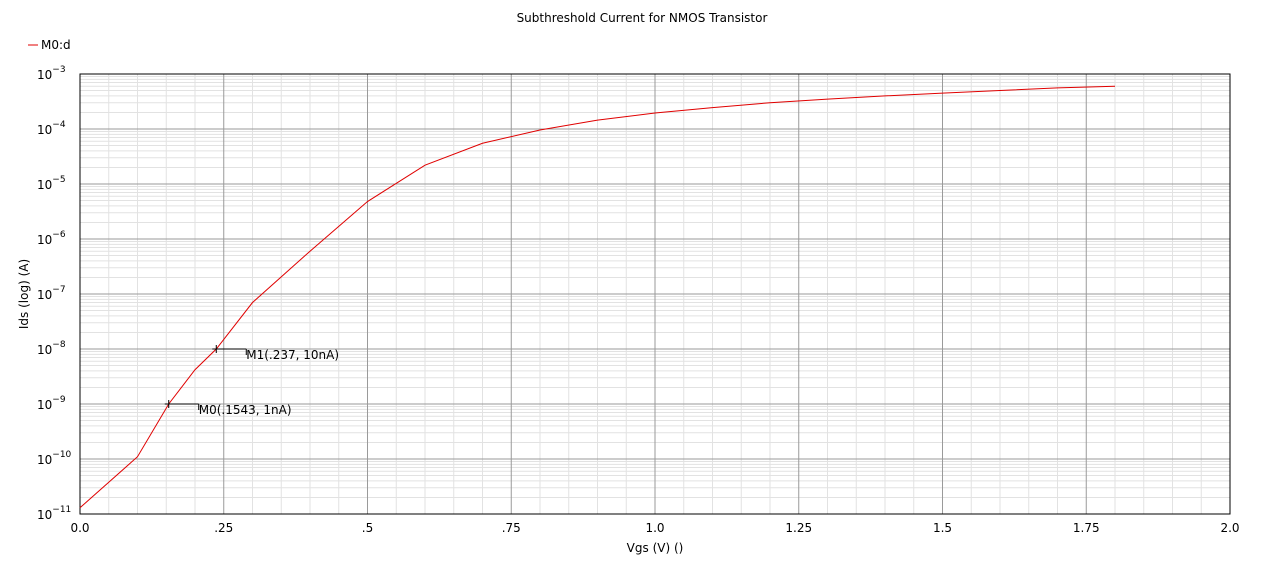 Image resolution: width=1280 pixels, height=566 pixels. Describe the element at coordinates (798, 528) in the screenshot. I see `x-tick-label: 1.25` at that location.